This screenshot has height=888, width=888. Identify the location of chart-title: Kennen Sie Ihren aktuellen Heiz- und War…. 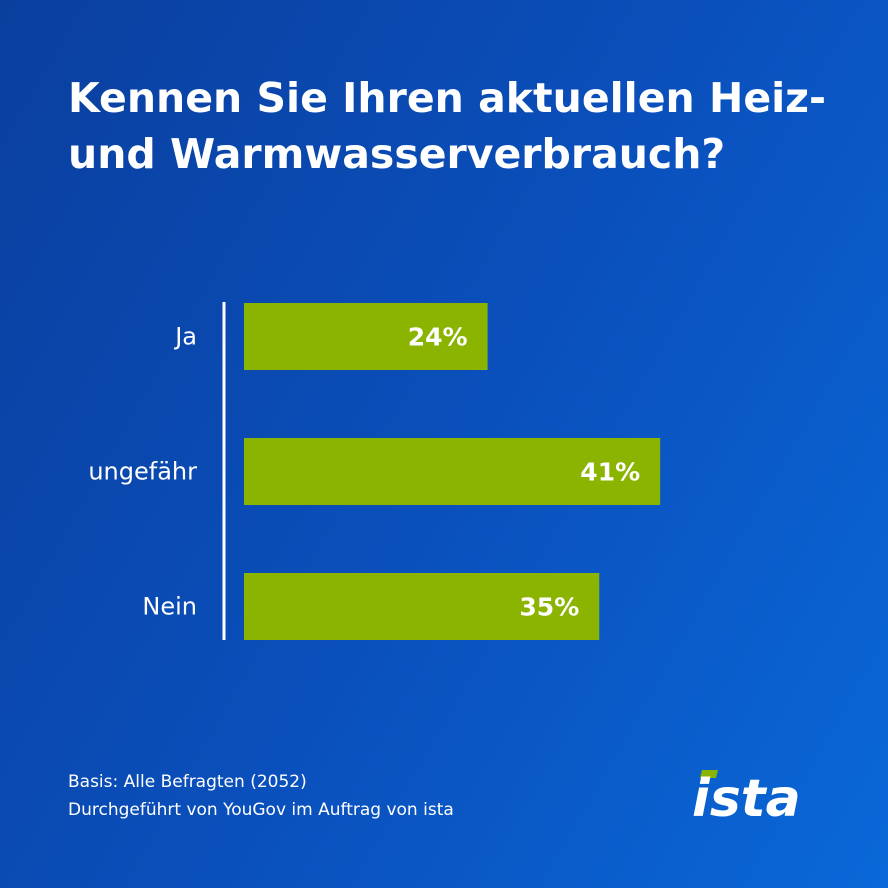
(458, 126).